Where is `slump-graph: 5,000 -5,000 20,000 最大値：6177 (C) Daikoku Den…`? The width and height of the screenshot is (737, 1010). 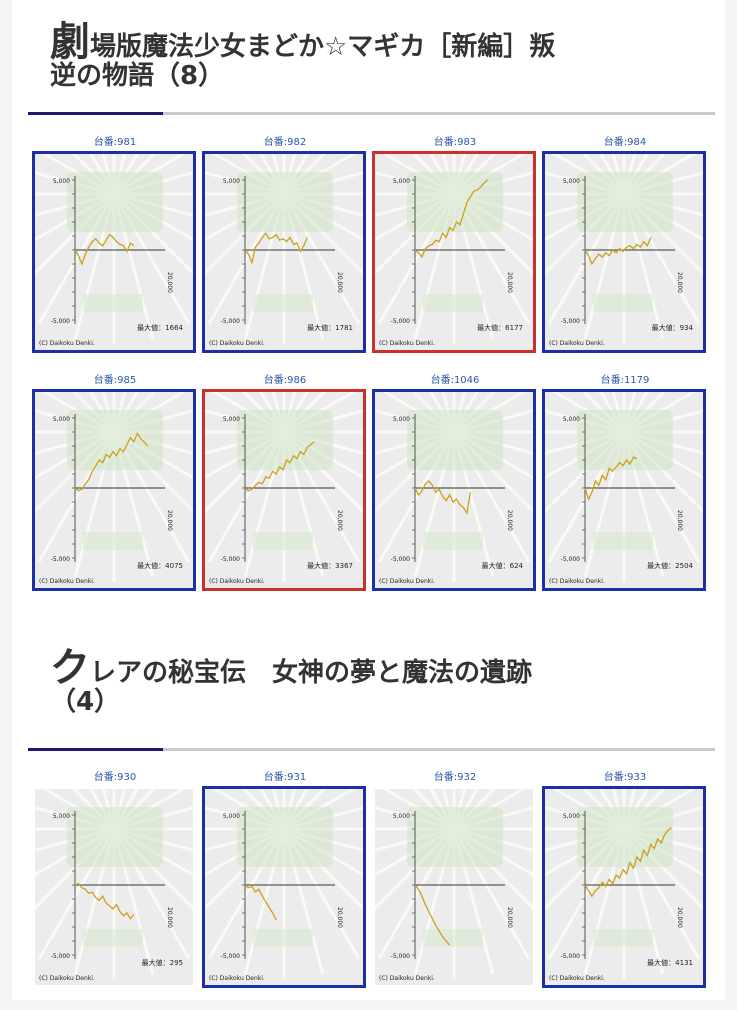
slump-graph: 5,000 -5,000 20,000 最大値：6177 (C) Daikoku Den… is located at coordinates (454, 252).